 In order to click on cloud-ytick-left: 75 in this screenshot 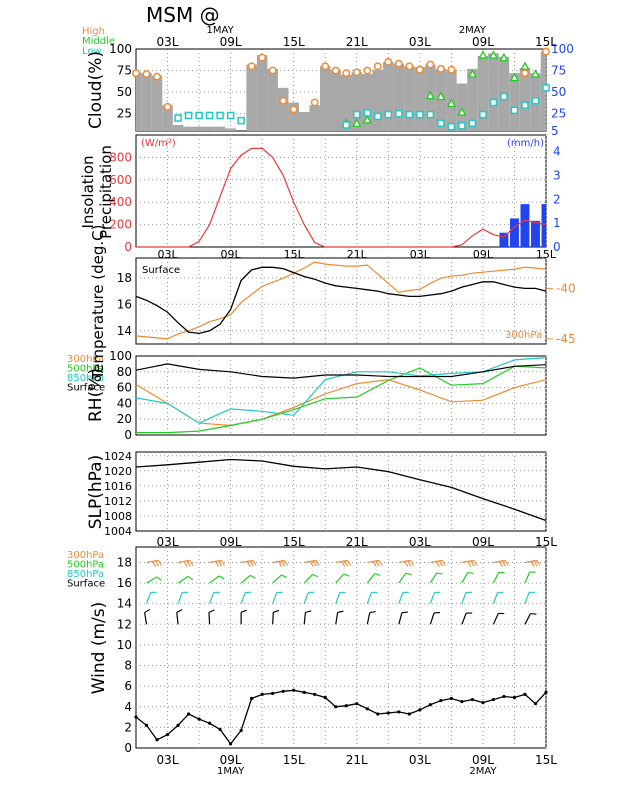, I will do `click(124, 71)`.